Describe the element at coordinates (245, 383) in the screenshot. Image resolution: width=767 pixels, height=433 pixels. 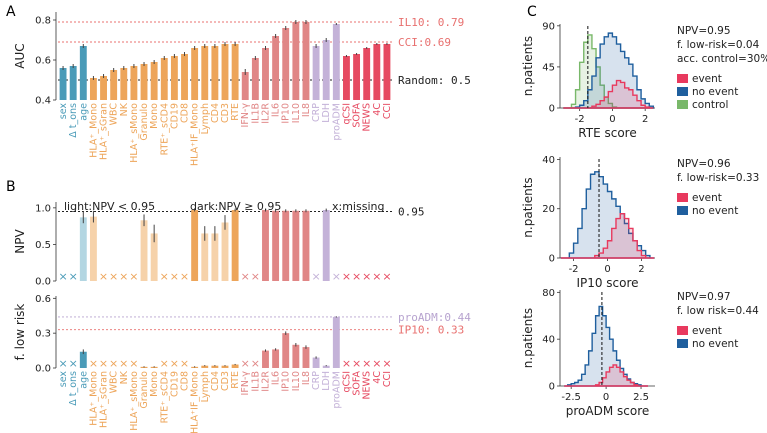
I see `panel-b-feature-label: IFN-γ` at that location.